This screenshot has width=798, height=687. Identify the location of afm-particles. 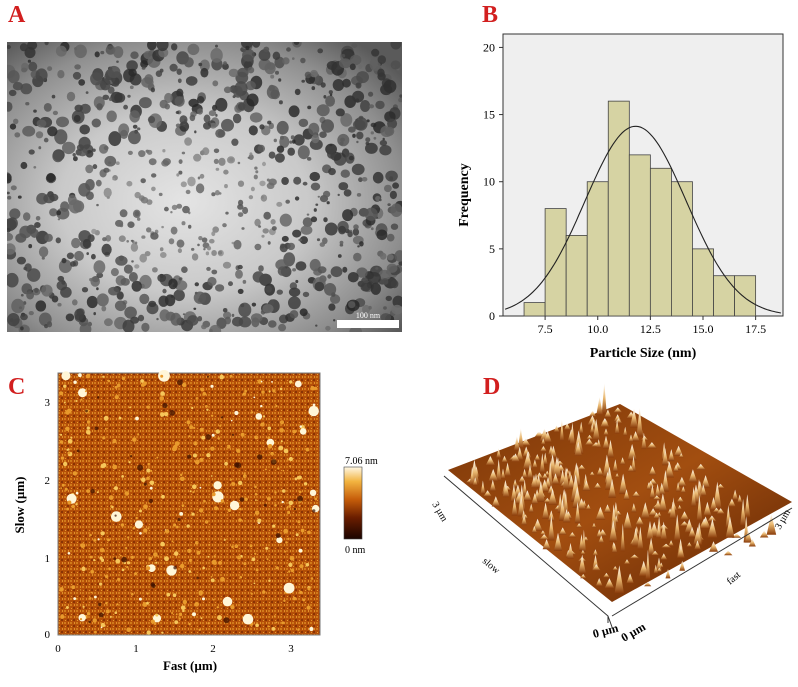
(189, 502).